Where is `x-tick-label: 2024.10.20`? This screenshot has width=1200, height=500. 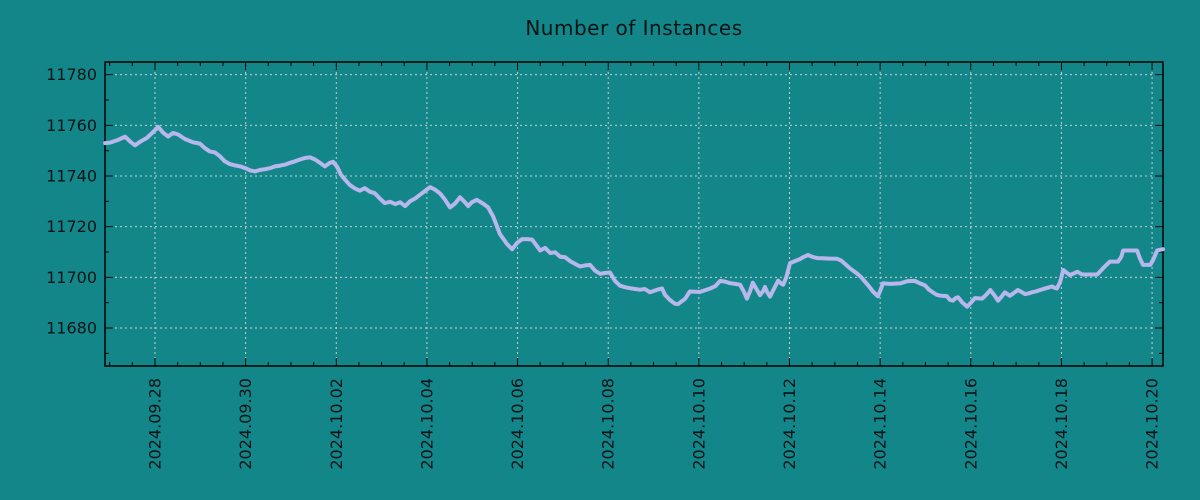
x-tick-label: 2024.10.20 is located at coordinates (1152, 424).